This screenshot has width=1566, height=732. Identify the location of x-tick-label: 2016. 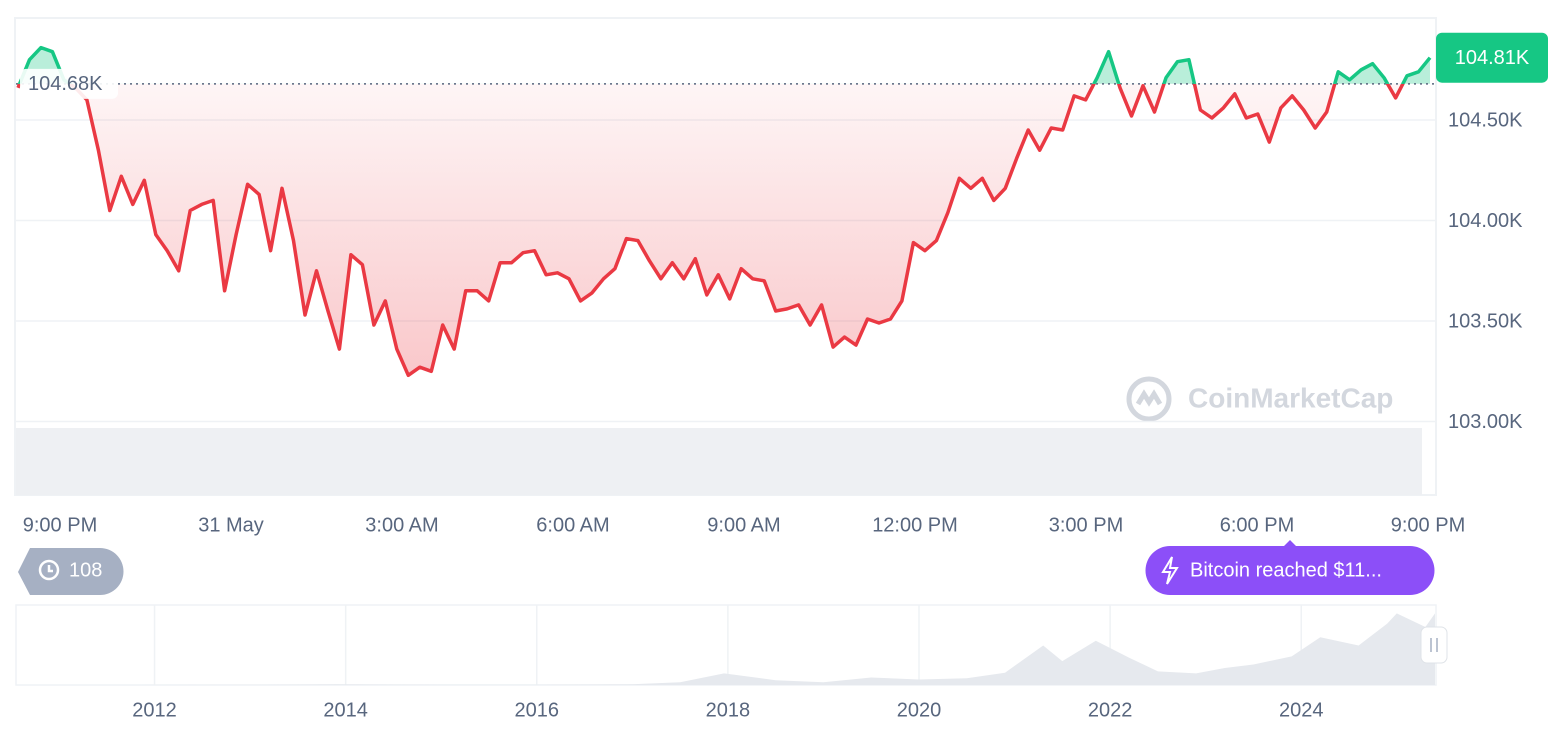
(537, 710).